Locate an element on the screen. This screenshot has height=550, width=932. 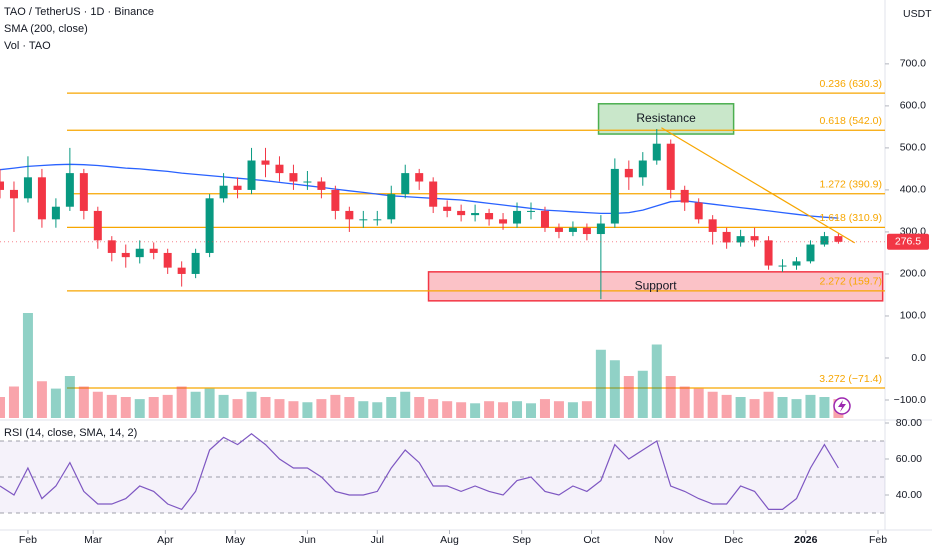
last-price-label: 276.5 is located at coordinates (908, 242).